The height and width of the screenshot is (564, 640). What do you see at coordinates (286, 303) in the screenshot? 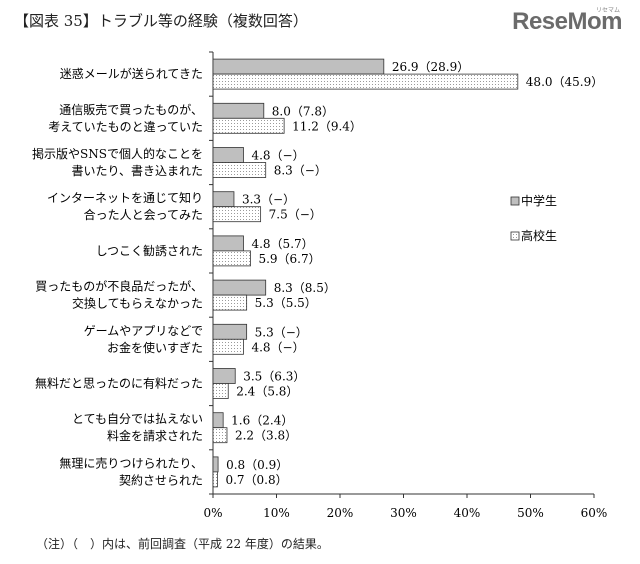
I see `data-label: 5.3（5.5）` at bounding box center [286, 303].